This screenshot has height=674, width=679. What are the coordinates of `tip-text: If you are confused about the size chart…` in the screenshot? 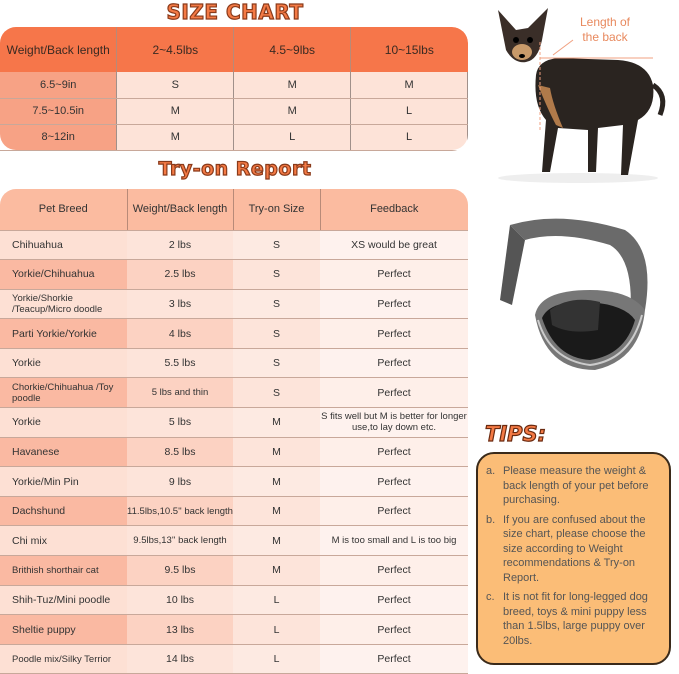 It's located at (574, 548).